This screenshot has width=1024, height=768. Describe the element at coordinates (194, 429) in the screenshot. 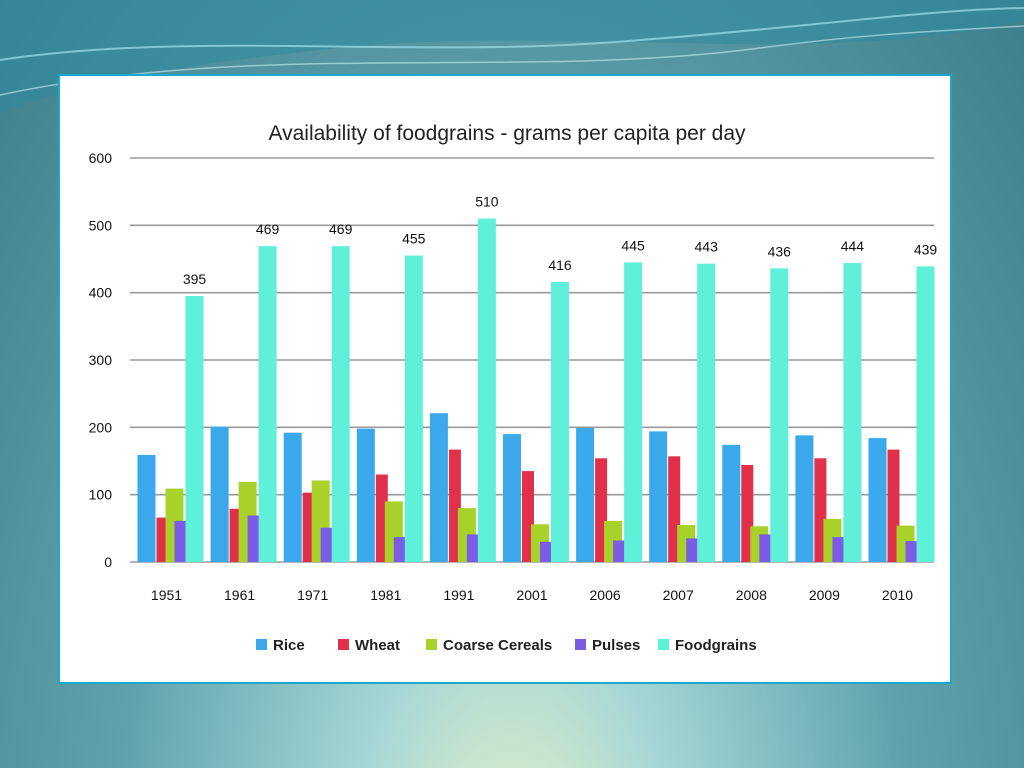

I see `bar-foodgrains-1951` at that location.